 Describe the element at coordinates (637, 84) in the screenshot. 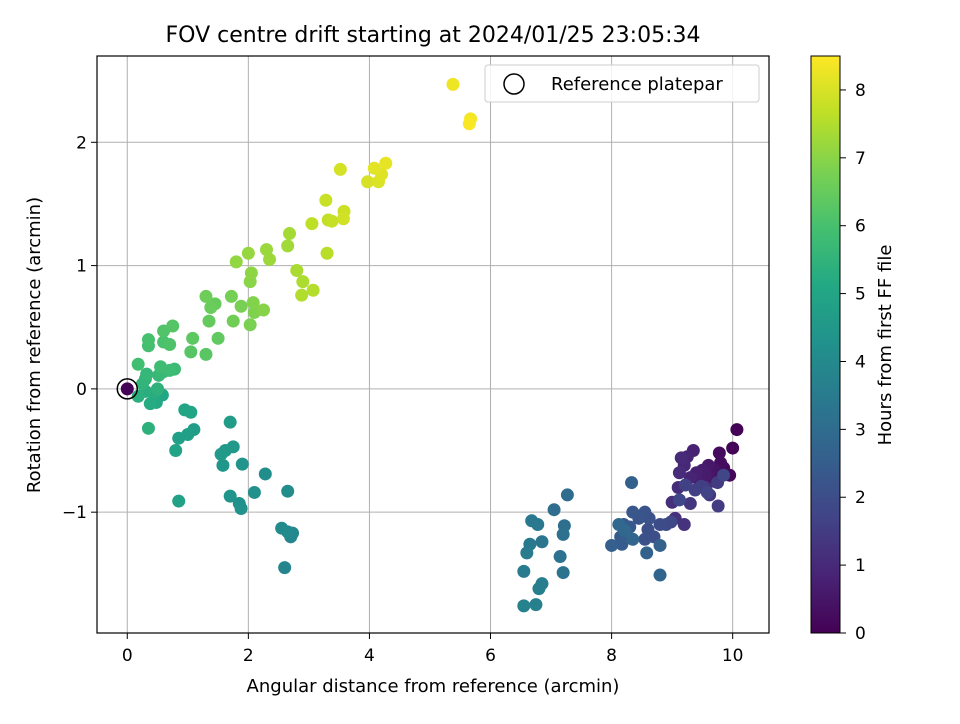

I see `legend-entry-reference: Reference platepar` at that location.